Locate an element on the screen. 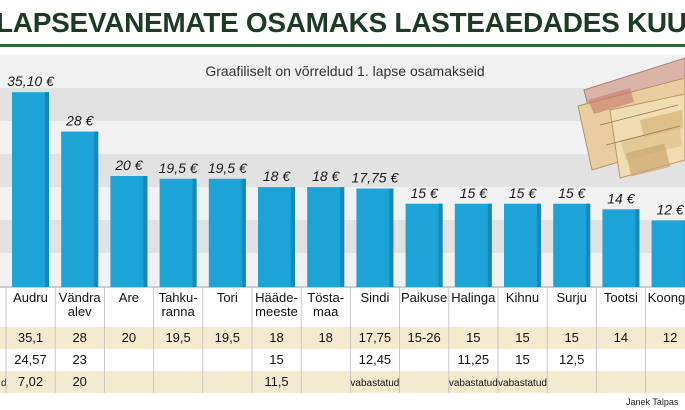 This screenshot has width=685, height=410. category-label-3-1: ranna is located at coordinates (178, 311).